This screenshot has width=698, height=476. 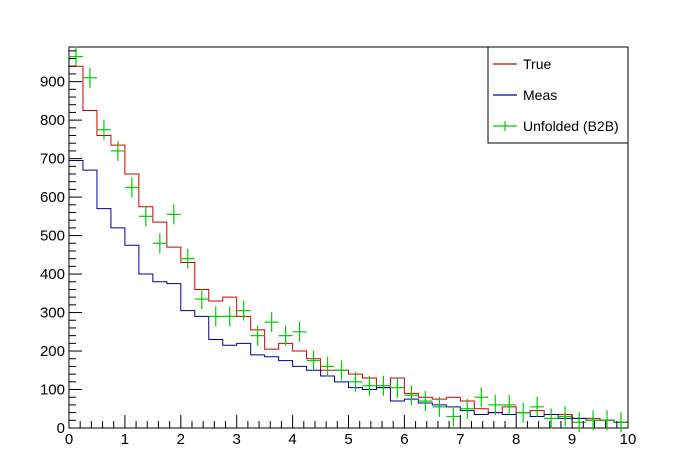 What do you see at coordinates (348, 439) in the screenshot?
I see `x-tick-label: 5` at bounding box center [348, 439].